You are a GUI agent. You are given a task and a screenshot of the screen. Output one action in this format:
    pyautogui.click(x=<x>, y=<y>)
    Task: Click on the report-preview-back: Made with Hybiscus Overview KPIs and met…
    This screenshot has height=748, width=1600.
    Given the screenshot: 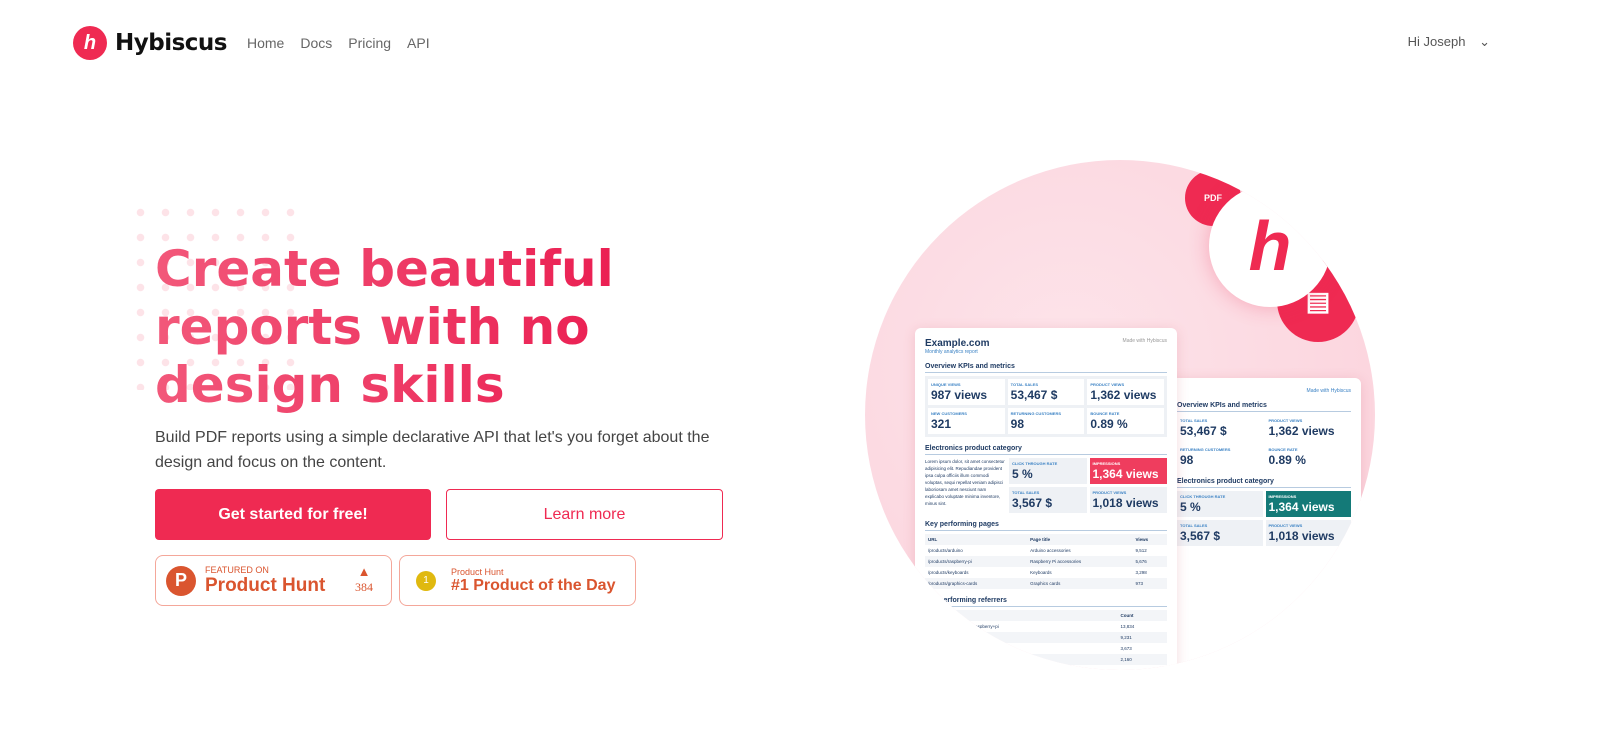 What is the action you would take?
    pyautogui.click(x=1262, y=524)
    